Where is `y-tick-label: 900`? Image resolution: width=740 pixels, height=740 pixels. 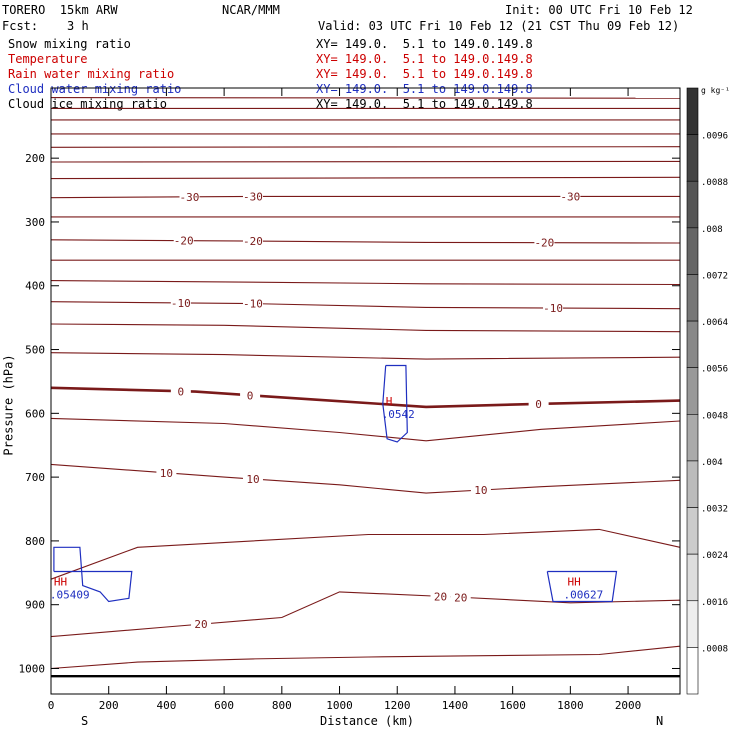 y-tick-label: 900 is located at coordinates (35, 605).